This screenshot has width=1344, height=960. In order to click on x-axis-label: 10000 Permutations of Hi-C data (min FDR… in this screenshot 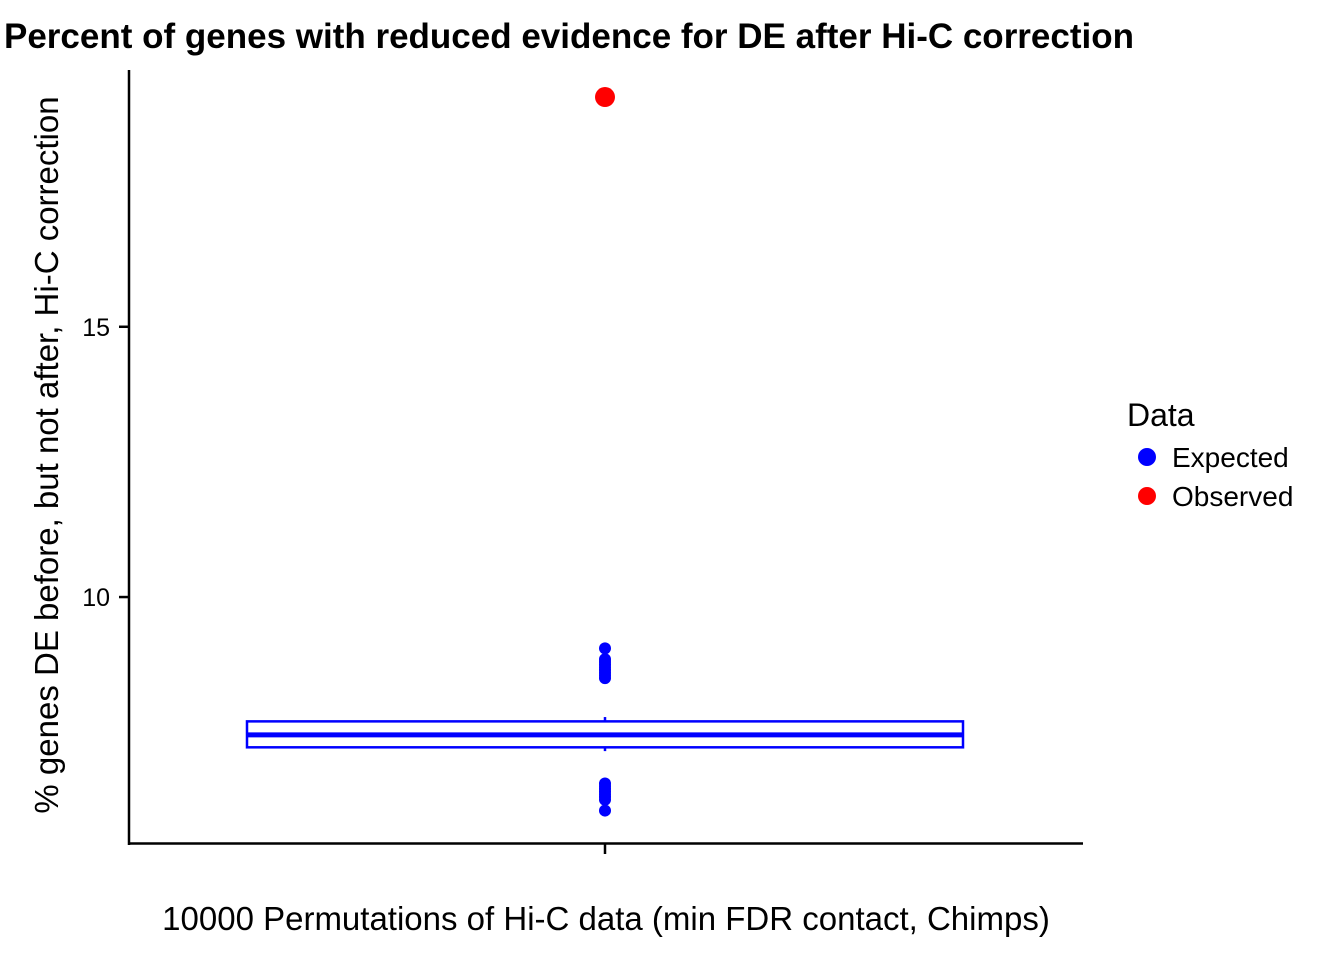, I will do `click(606, 918)`.